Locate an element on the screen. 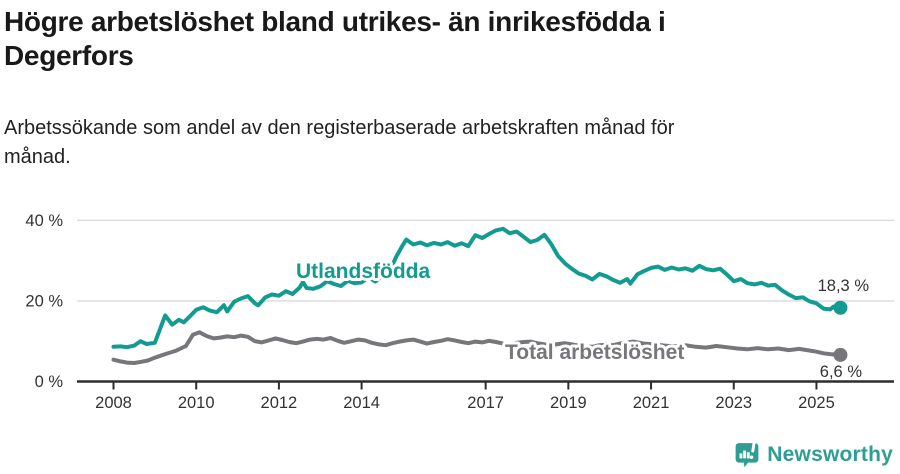  x-tick-label: 2017 is located at coordinates (485, 403).